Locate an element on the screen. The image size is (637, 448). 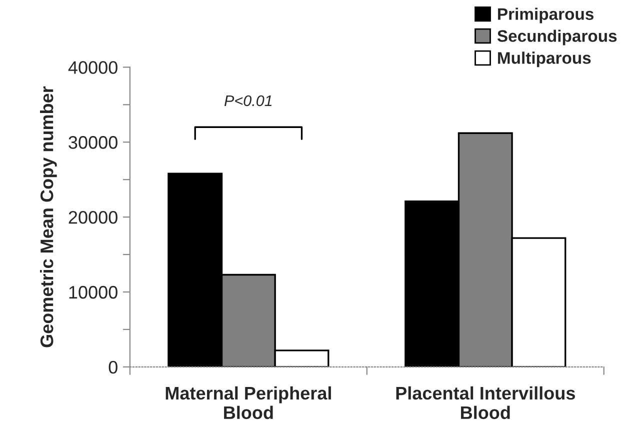
annotation: P<0.01 is located at coordinates (248, 100).